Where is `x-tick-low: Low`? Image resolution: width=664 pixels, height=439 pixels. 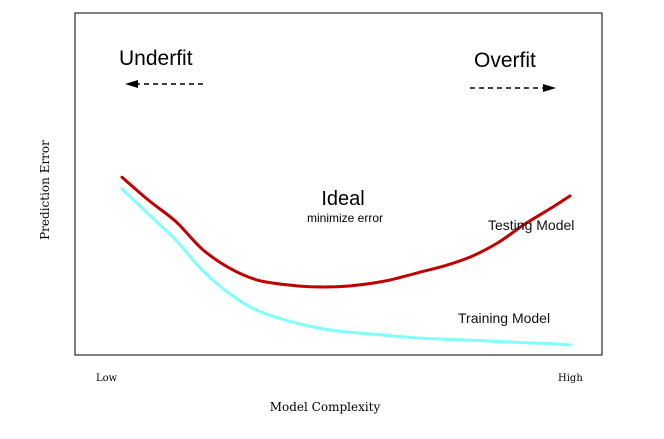 x-tick-low: Low is located at coordinates (107, 378).